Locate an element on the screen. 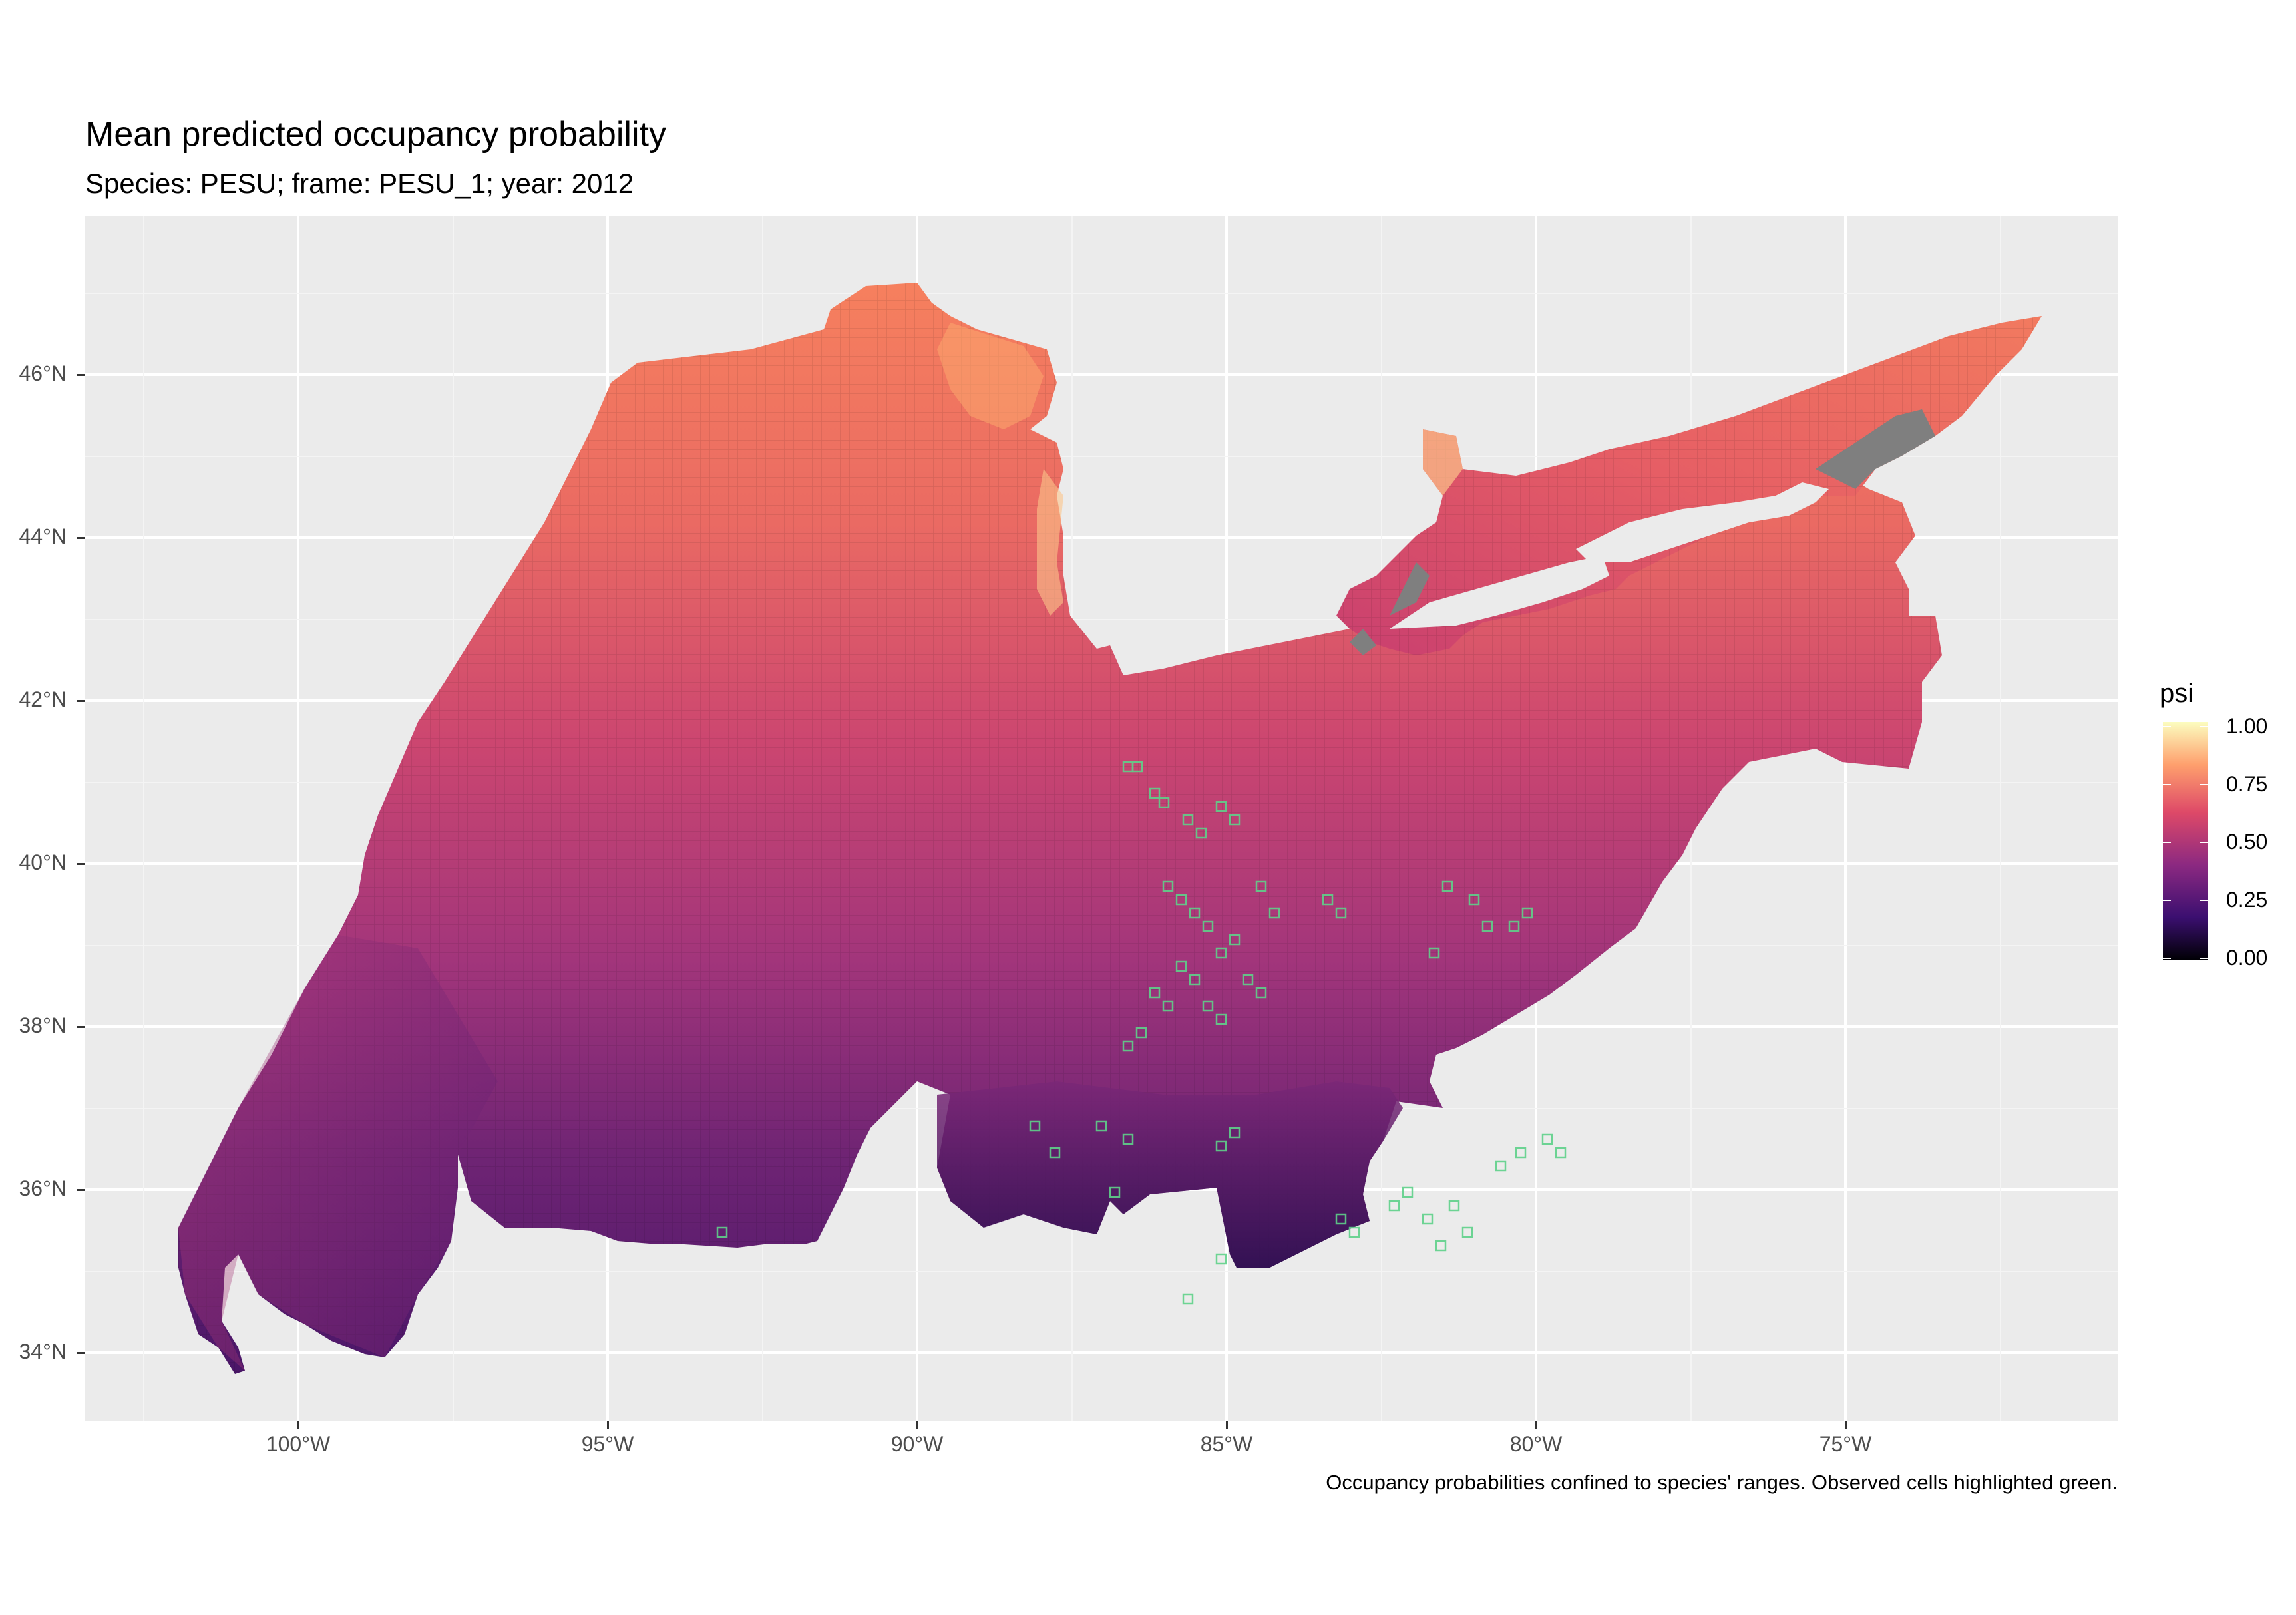 The image size is (2296, 1615). plot-subtitle: Species: PESU; frame: PESU_1; year: 2012 is located at coordinates (359, 183).